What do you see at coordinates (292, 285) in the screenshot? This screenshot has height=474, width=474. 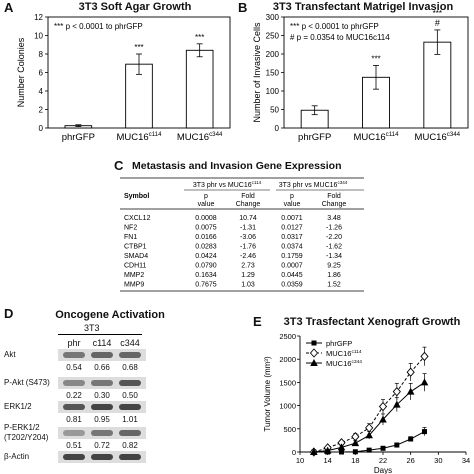 I see `table-cell: 0.0359` at bounding box center [292, 285].